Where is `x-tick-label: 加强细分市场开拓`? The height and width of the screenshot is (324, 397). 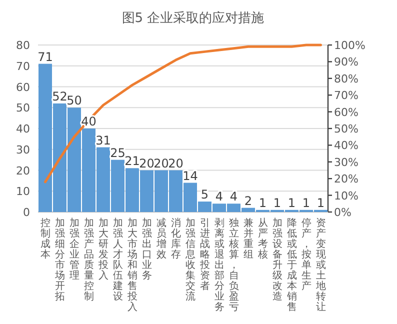 x-tick-label: 加强细分市场开拓 is located at coordinates (59, 259).